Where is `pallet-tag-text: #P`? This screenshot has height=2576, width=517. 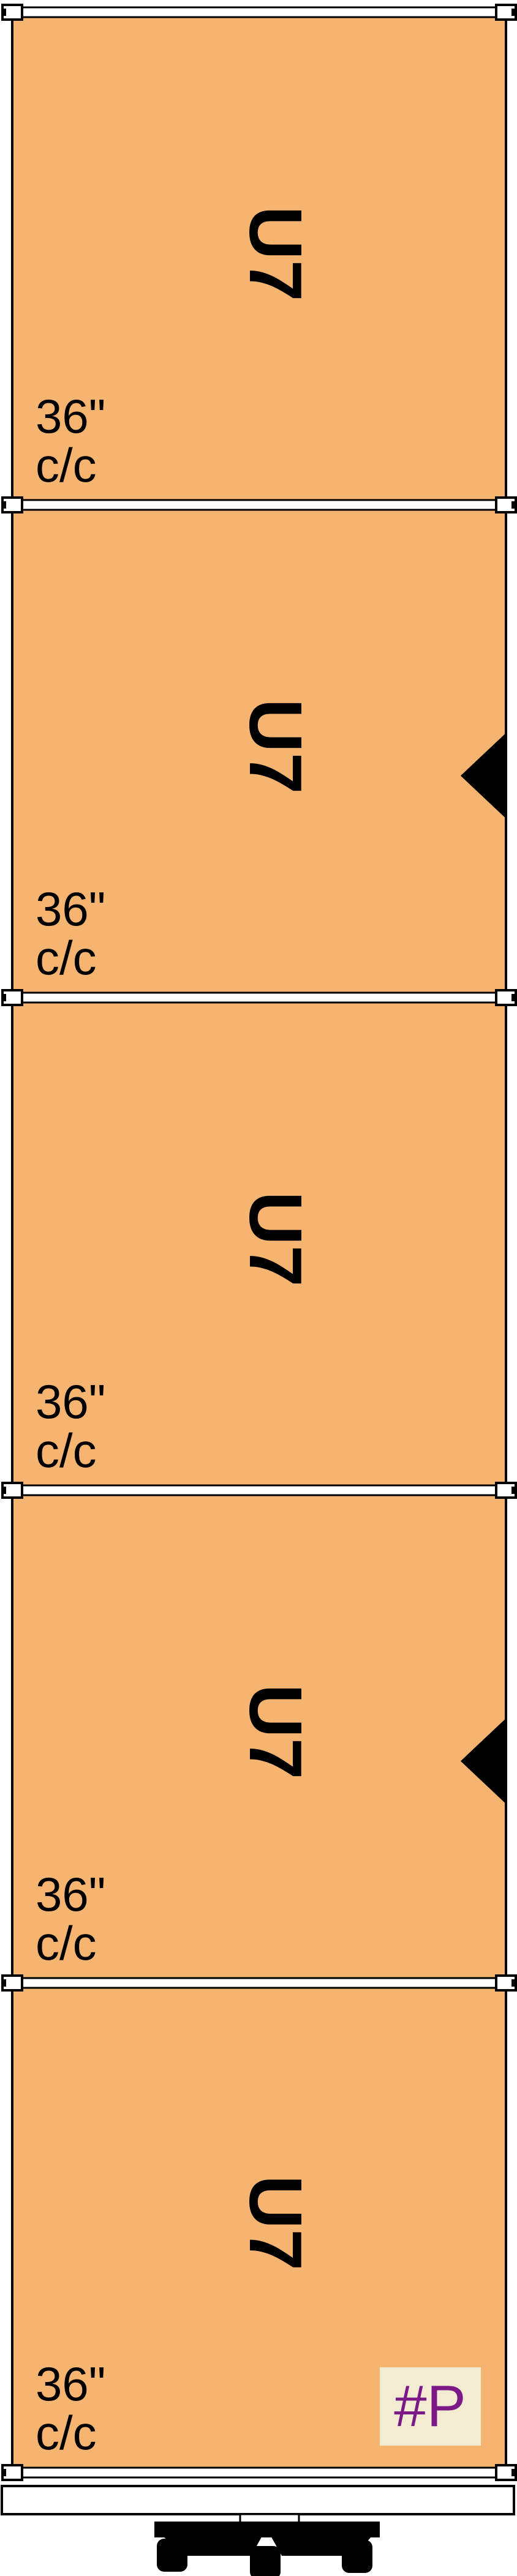 pallet-tag-text: #P is located at coordinates (430, 2406).